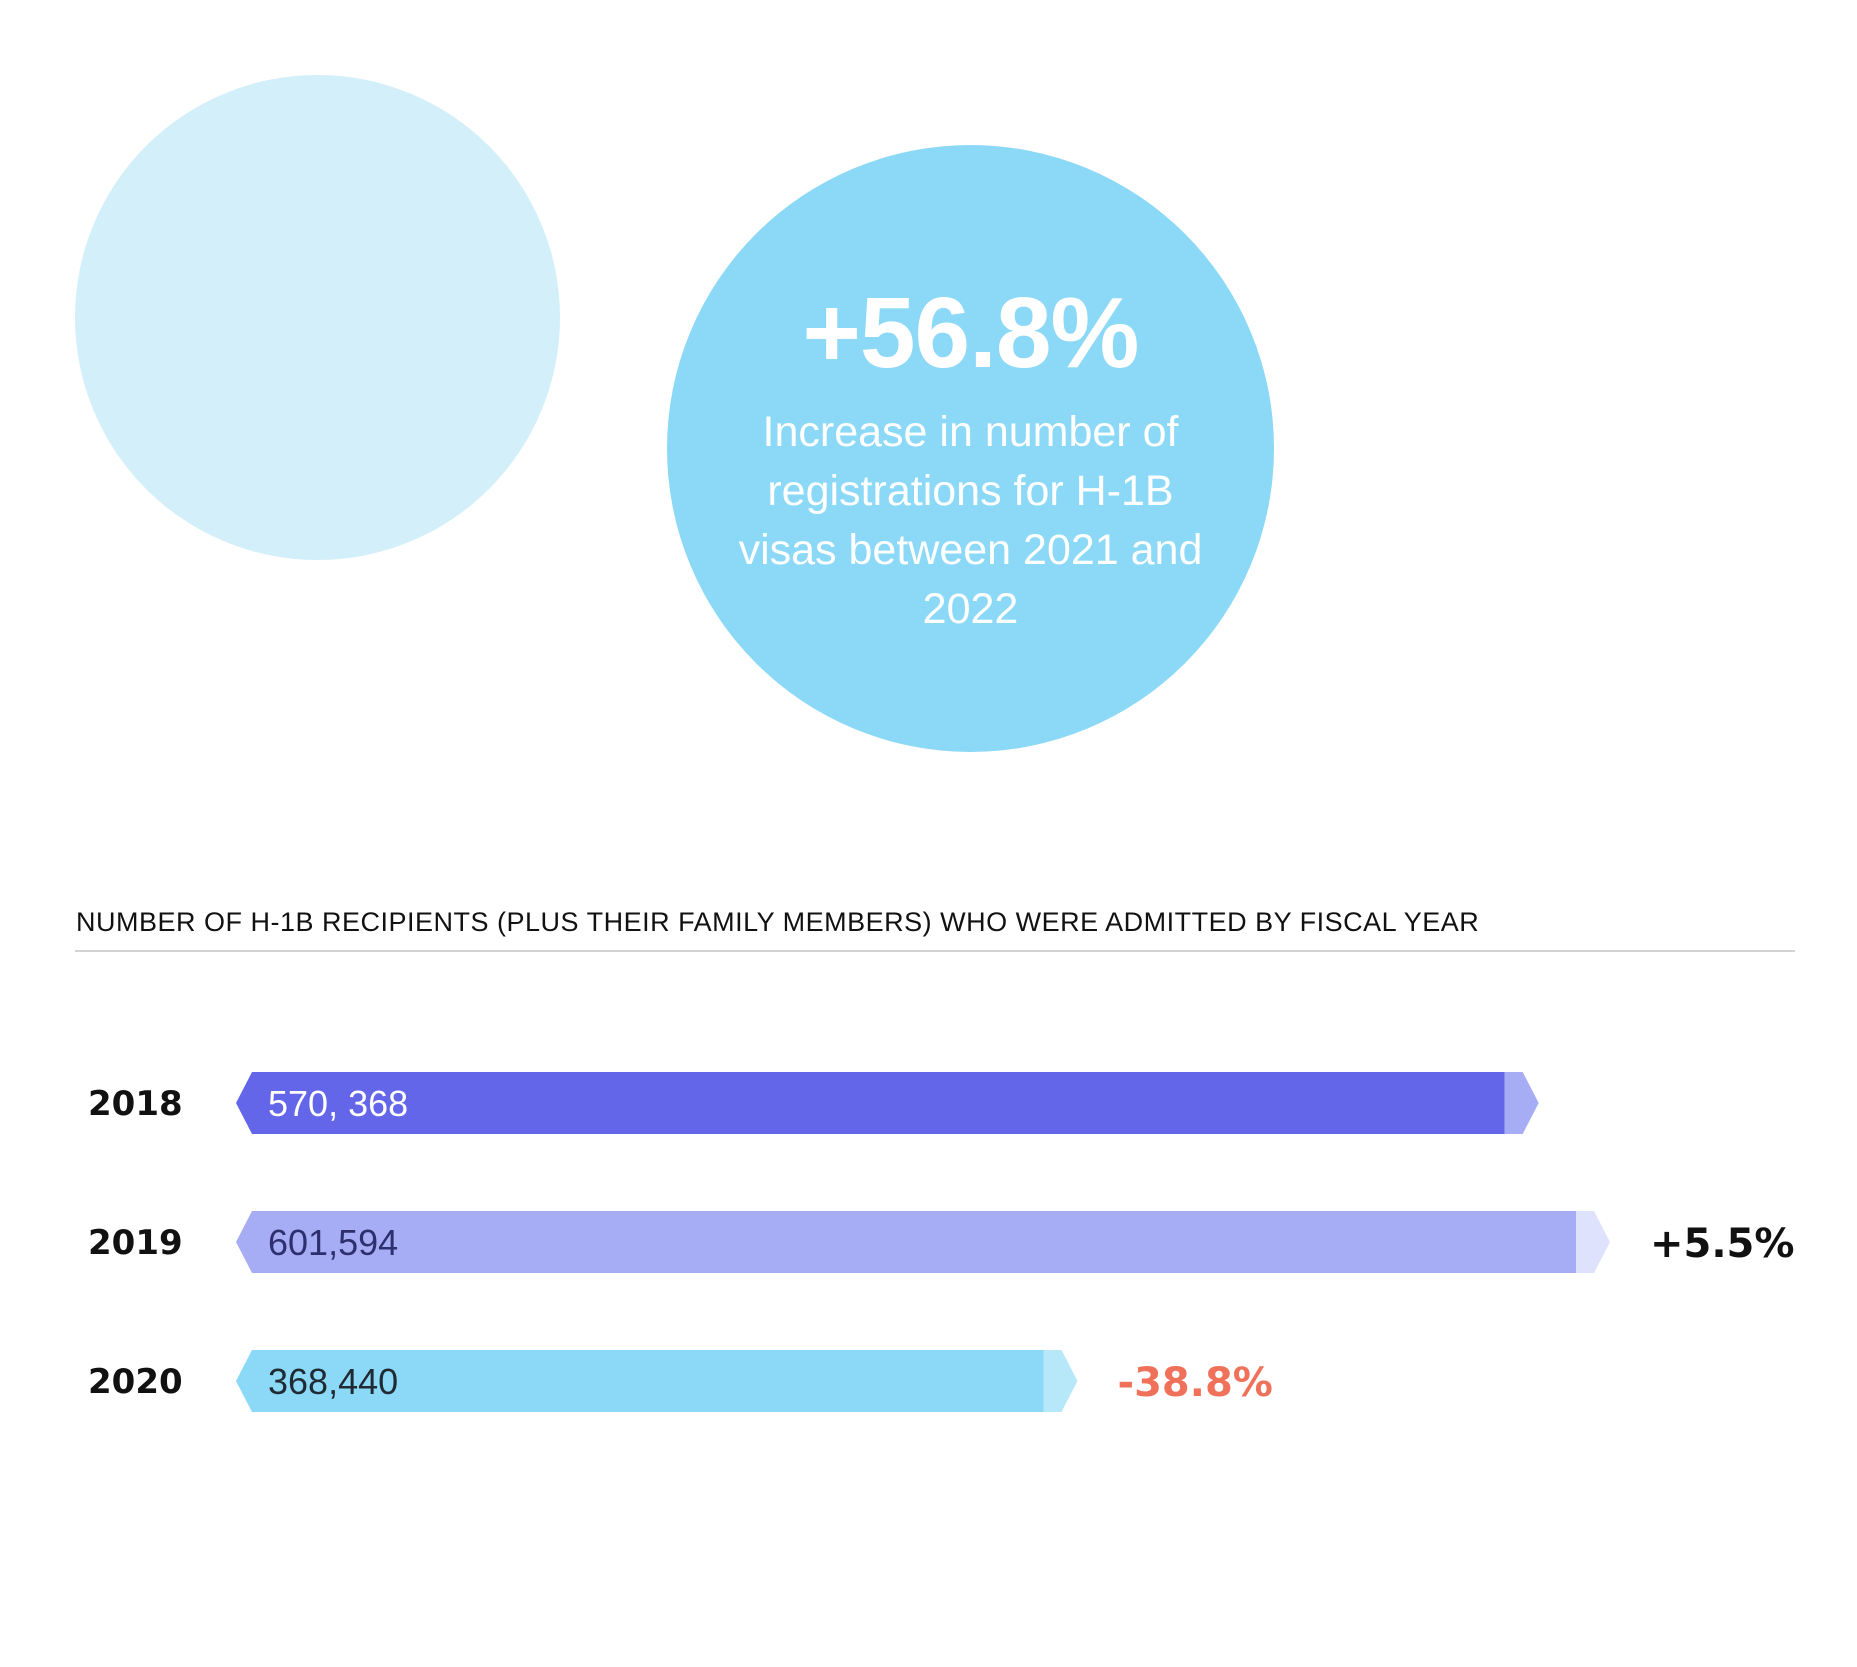 The image size is (1857, 1667). Describe the element at coordinates (935, 951) in the screenshot. I see `title-divider` at that location.